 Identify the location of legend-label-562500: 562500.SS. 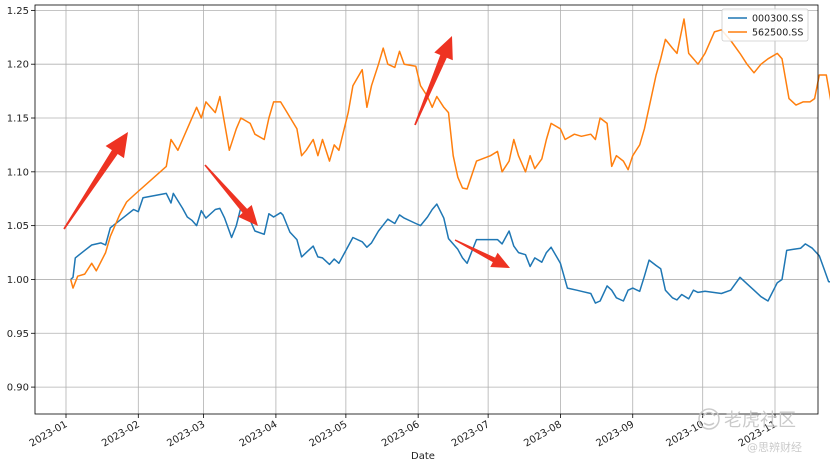
(777, 33).